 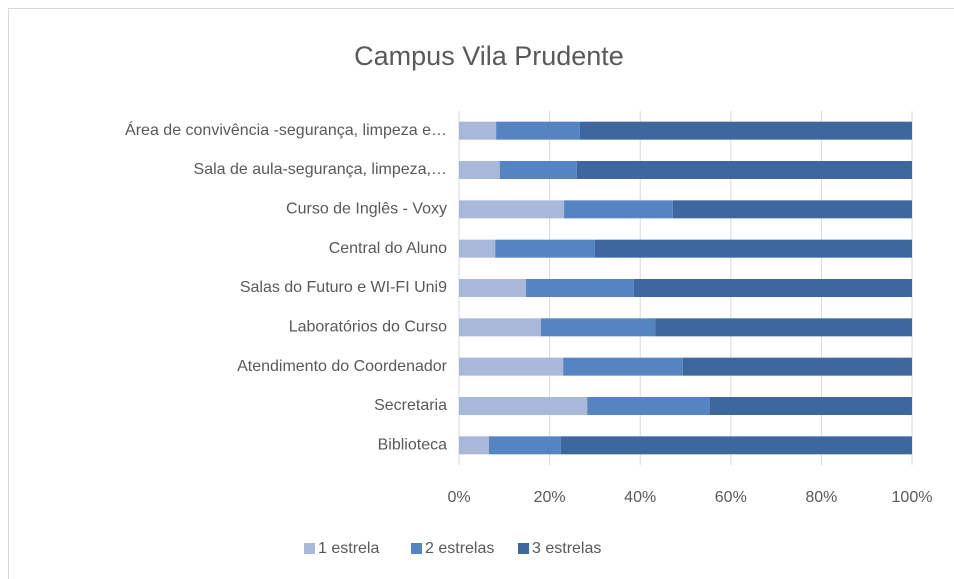 What do you see at coordinates (342, 366) in the screenshot?
I see `y-tick-label: Atendimento do Coordenador` at bounding box center [342, 366].